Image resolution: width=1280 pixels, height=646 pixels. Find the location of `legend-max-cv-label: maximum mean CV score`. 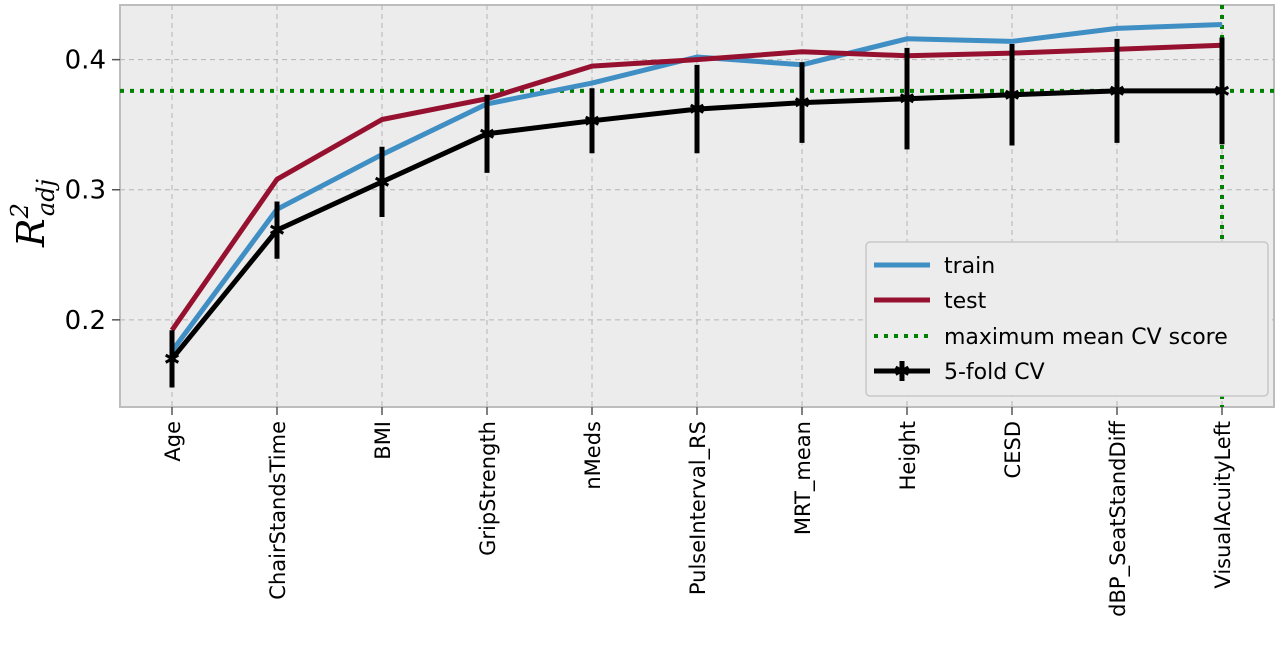

legend-max-cv-label: maximum mean CV score is located at coordinates (1086, 337).